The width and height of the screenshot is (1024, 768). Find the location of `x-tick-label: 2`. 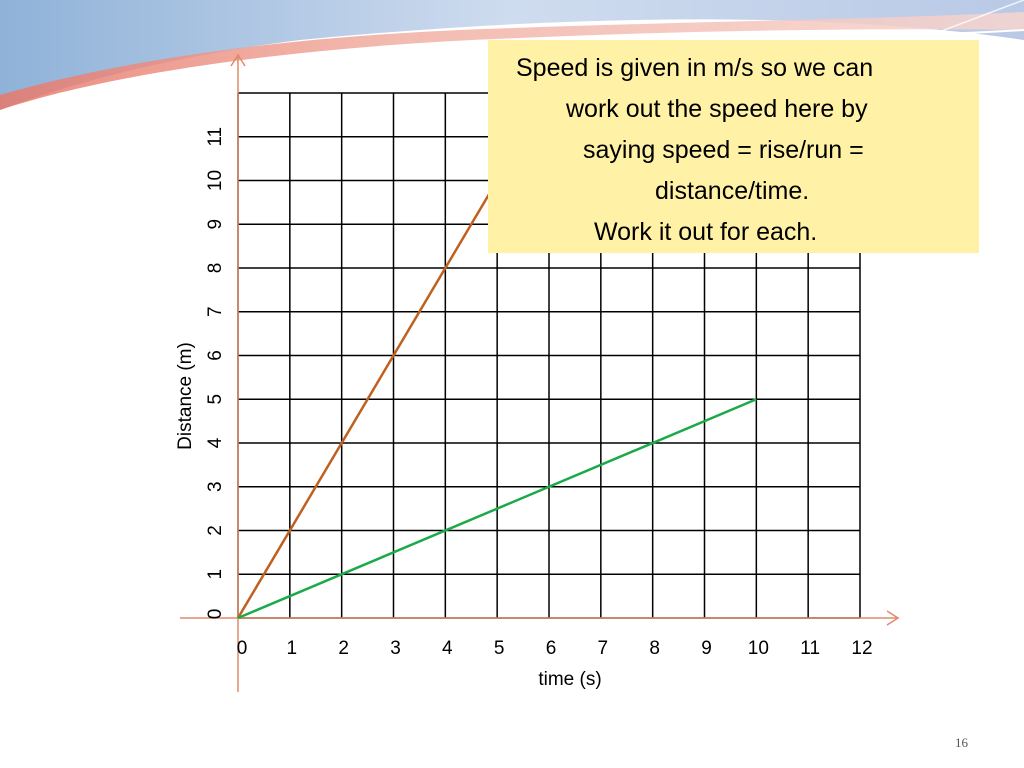

x-tick-label: 2 is located at coordinates (343, 648).